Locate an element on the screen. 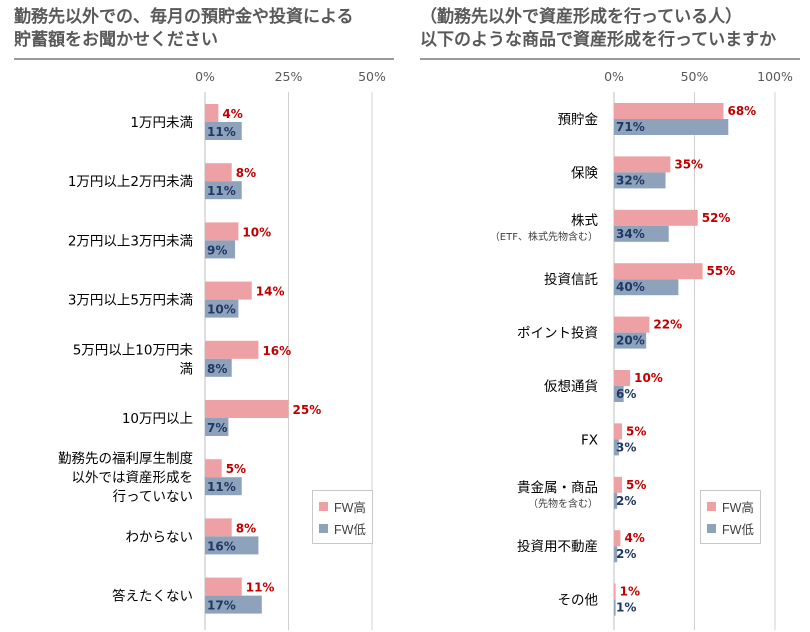  category-label: 答えたくない is located at coordinates (152, 596).